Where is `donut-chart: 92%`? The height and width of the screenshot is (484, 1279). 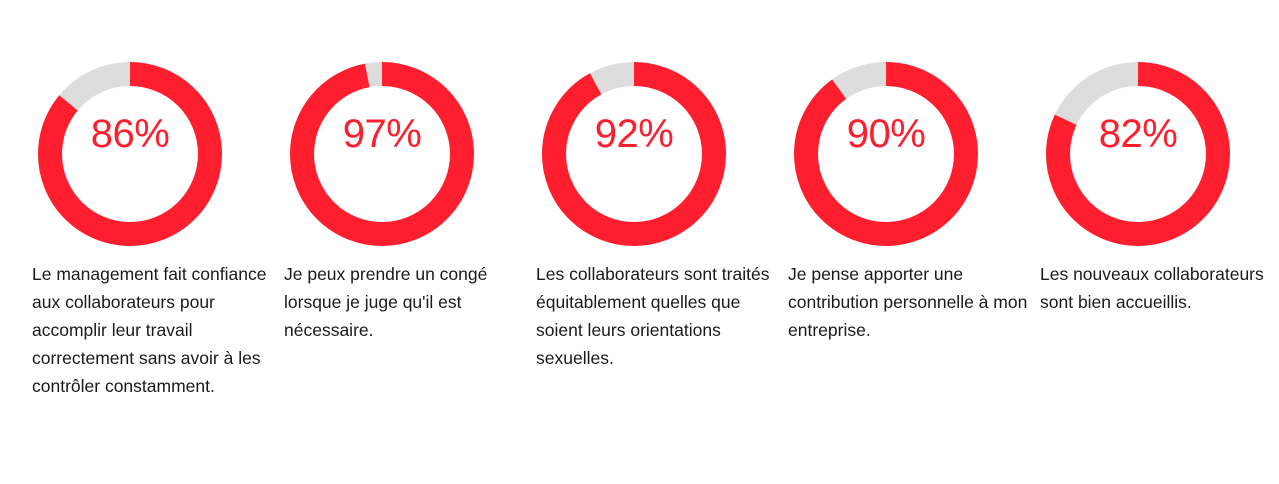
donut-chart: 92% is located at coordinates (634, 154).